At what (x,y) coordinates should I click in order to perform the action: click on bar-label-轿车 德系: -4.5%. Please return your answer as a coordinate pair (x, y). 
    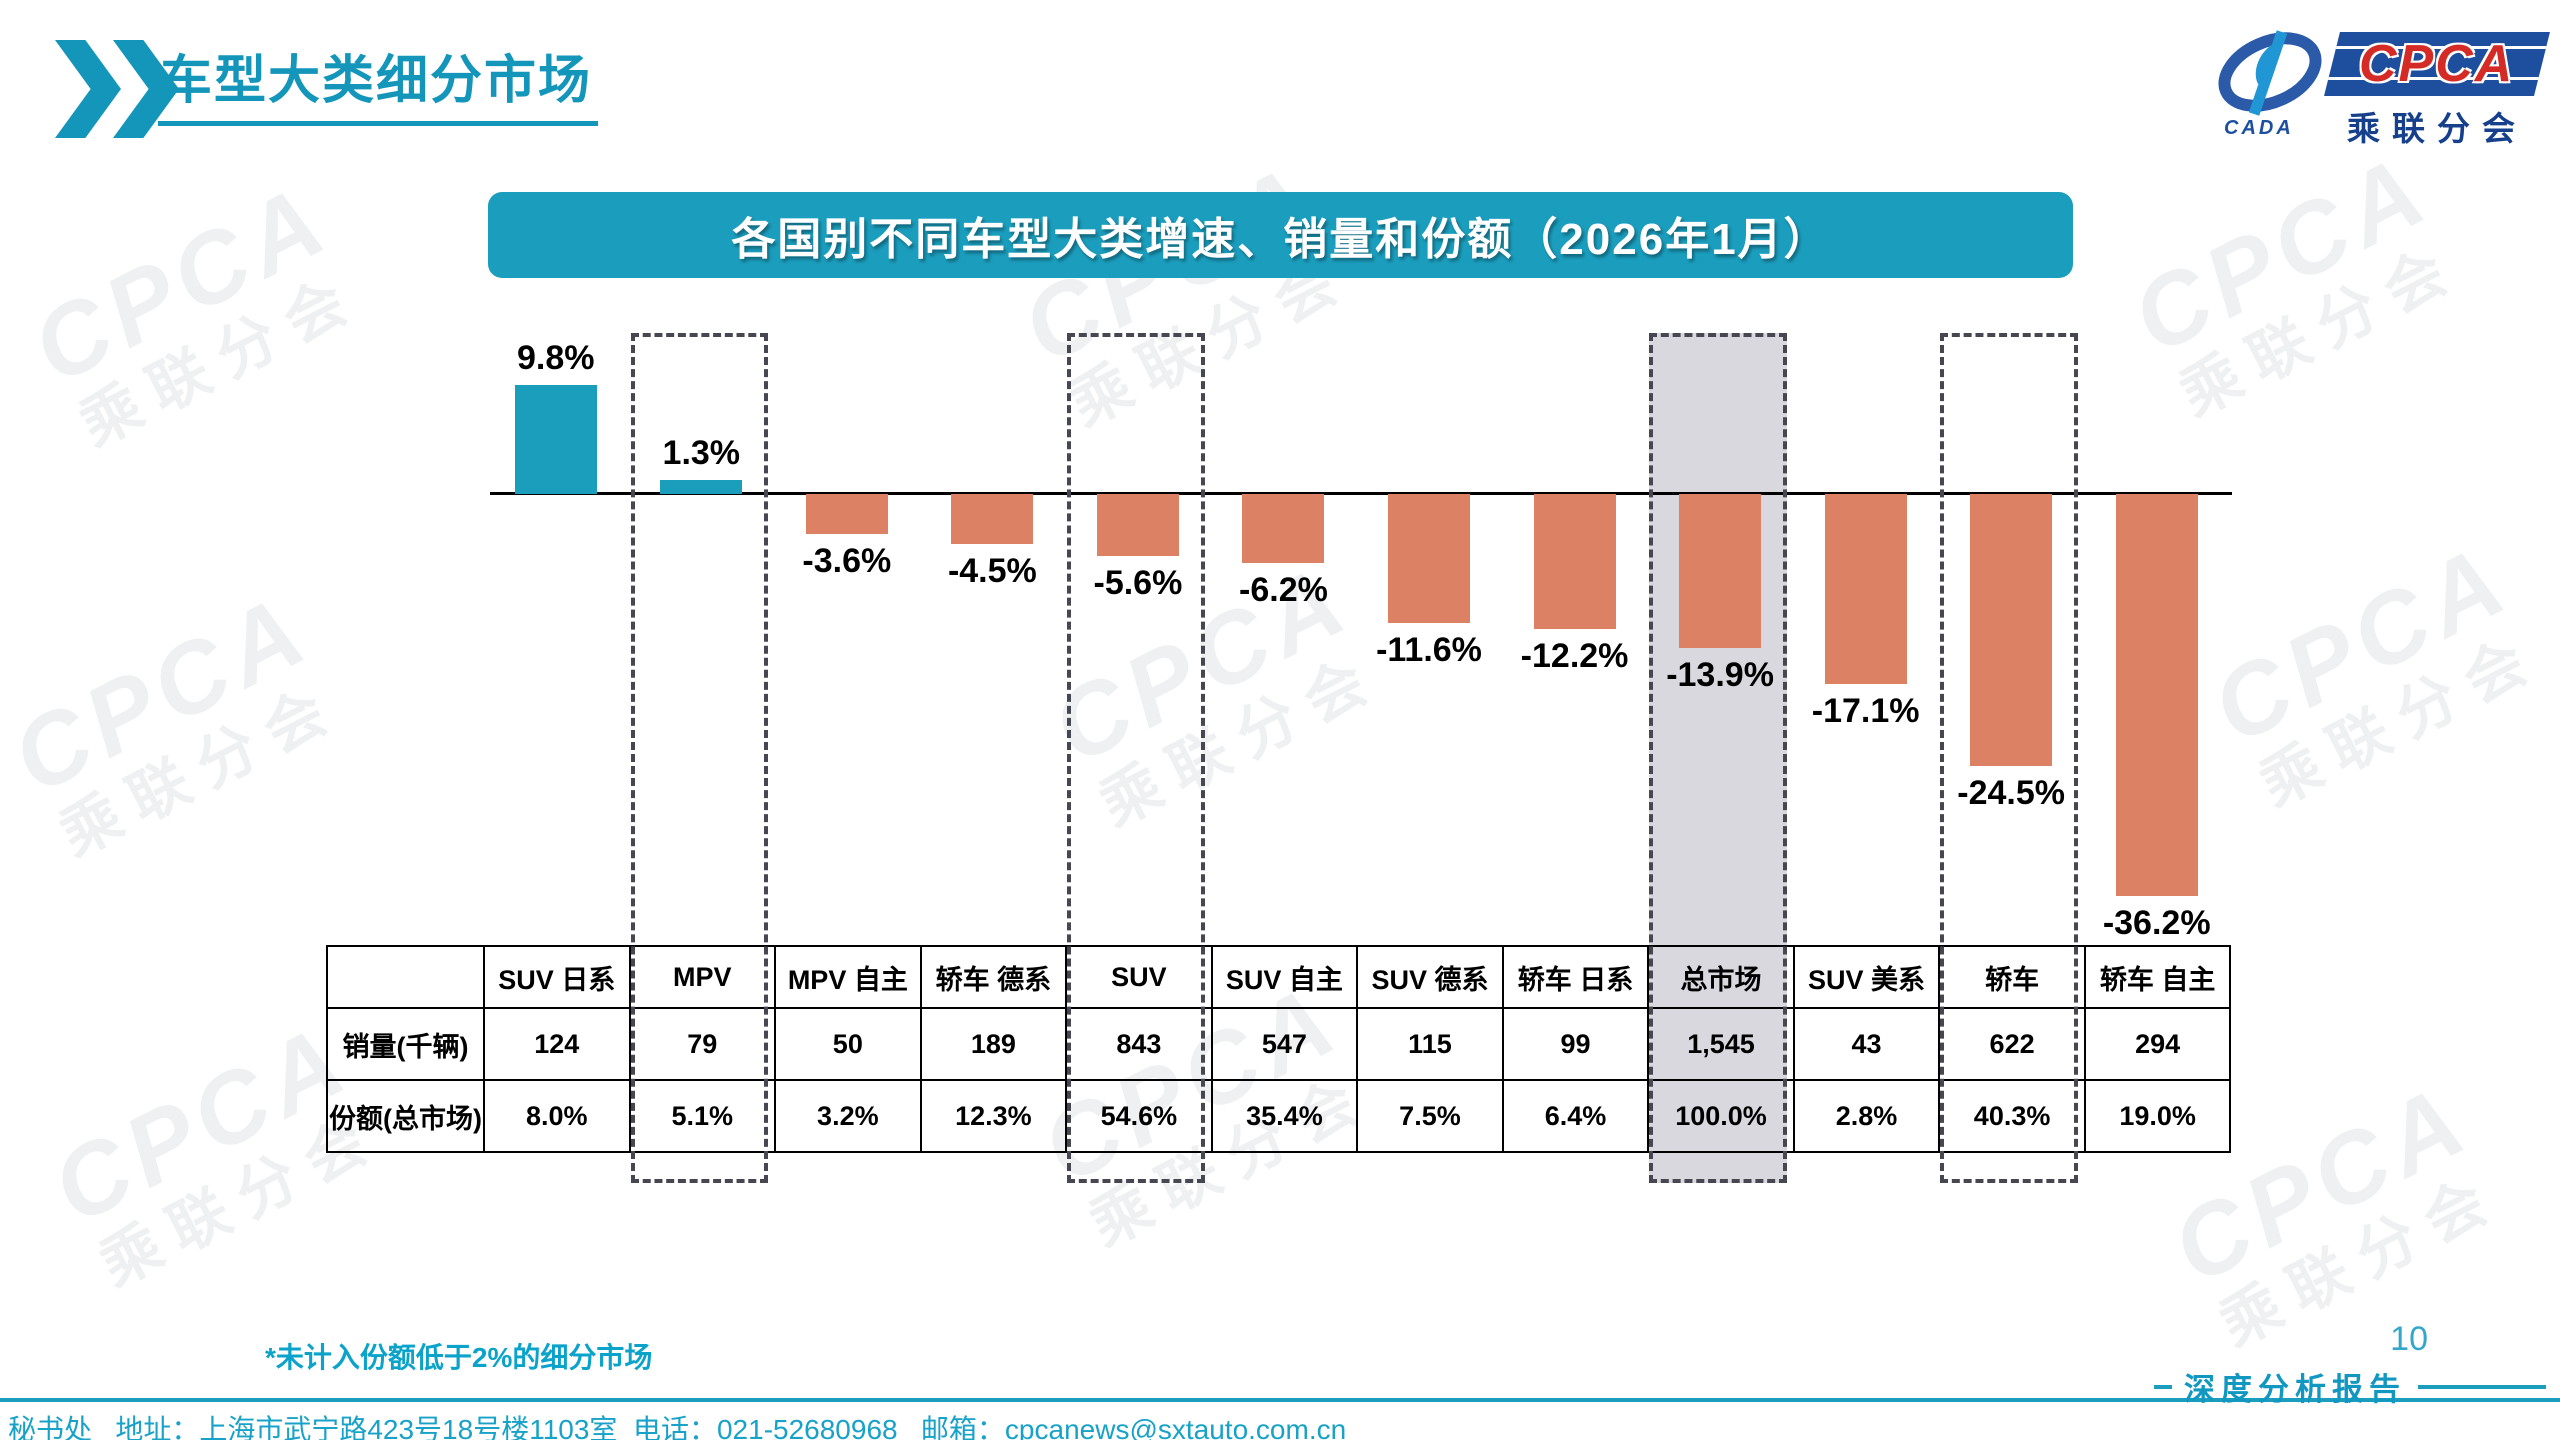
    Looking at the image, I should click on (992, 571).